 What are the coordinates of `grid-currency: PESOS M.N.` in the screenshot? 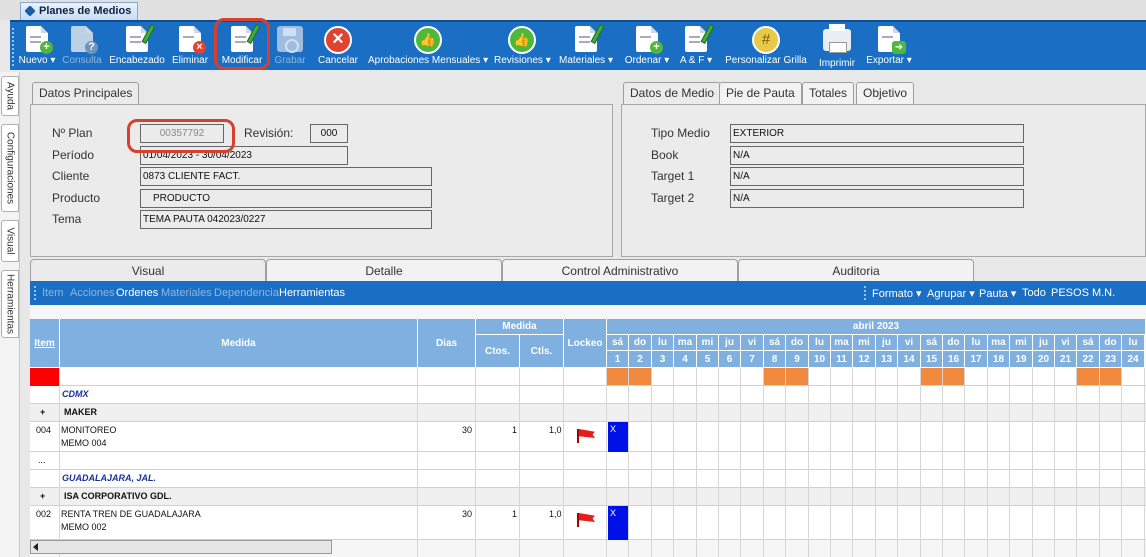 It's located at (1083, 293).